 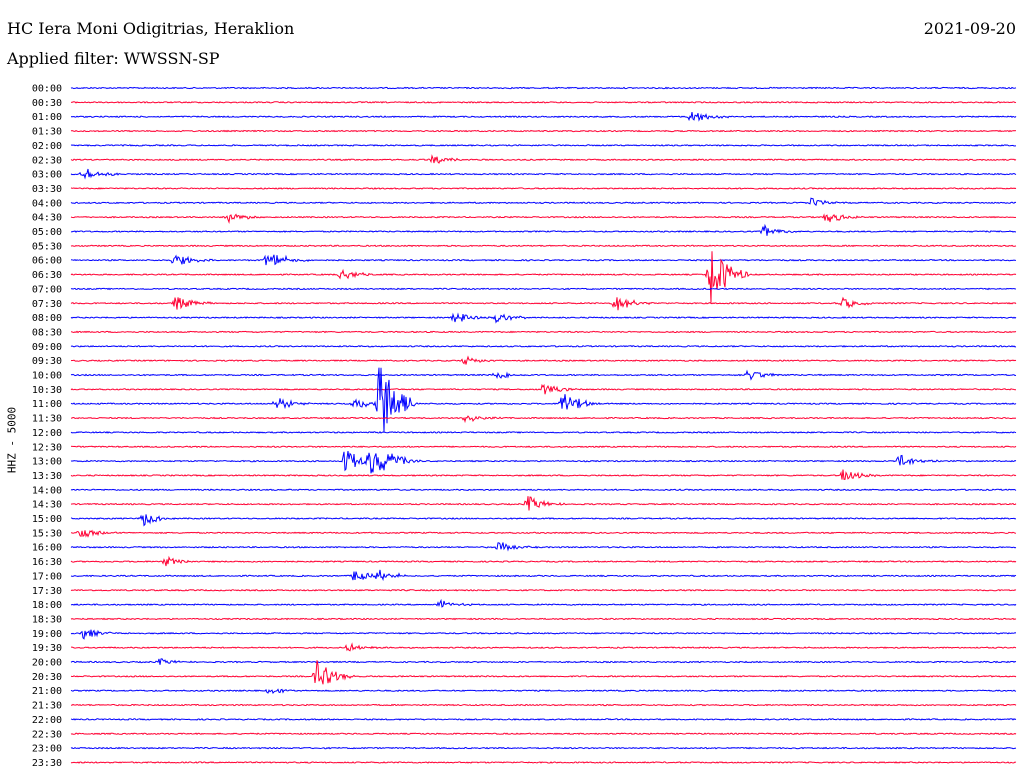 What do you see at coordinates (47, 591) in the screenshot?
I see `row-time-label: 17:30` at bounding box center [47, 591].